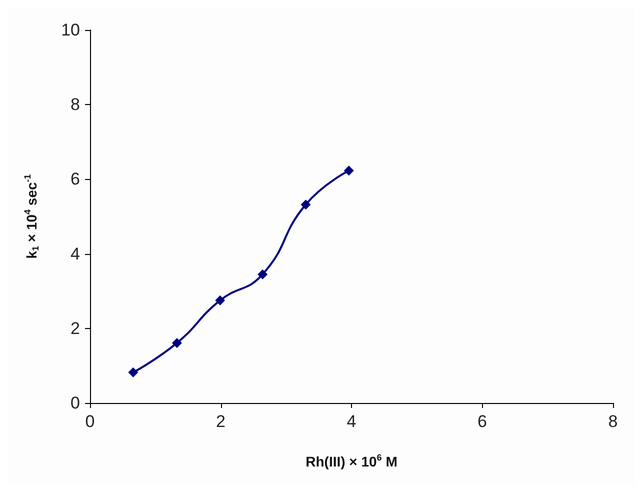  What do you see at coordinates (90, 421) in the screenshot?
I see `x-tick-label: 0` at bounding box center [90, 421].